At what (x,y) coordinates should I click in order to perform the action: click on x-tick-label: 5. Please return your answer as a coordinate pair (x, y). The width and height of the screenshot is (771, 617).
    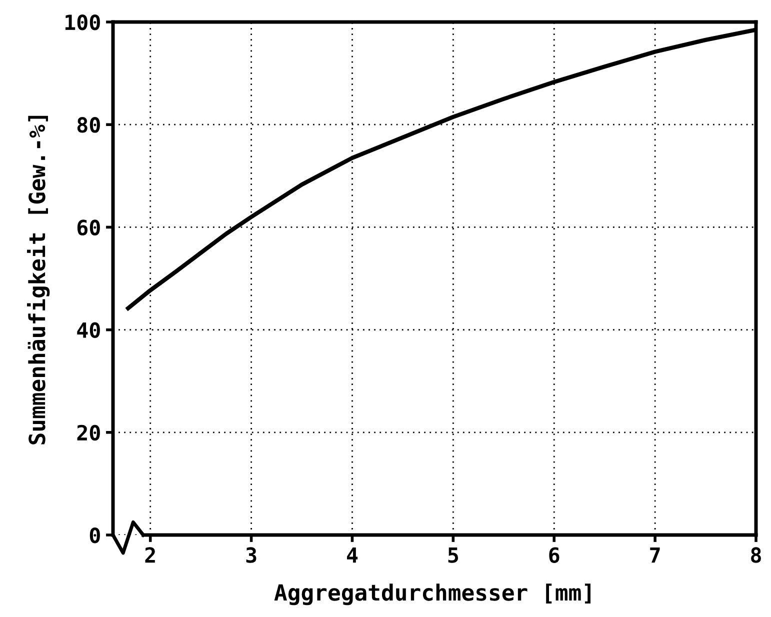
    Looking at the image, I should click on (453, 555).